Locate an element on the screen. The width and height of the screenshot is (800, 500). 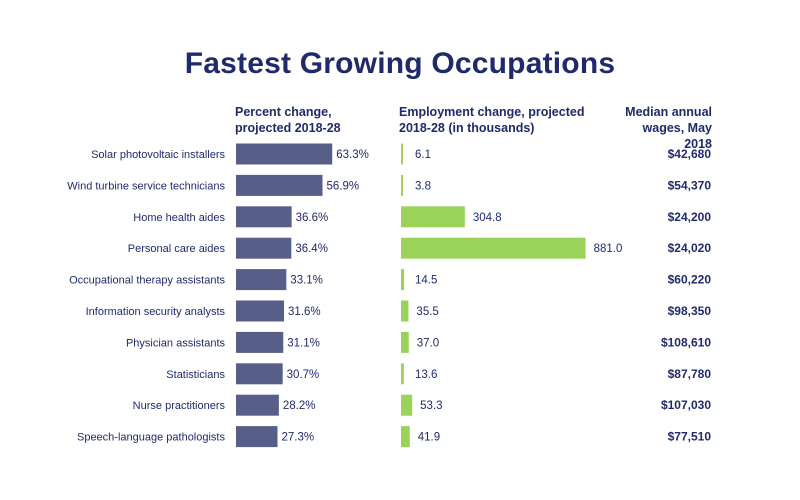
category-label: Home health aides is located at coordinates (179, 218).